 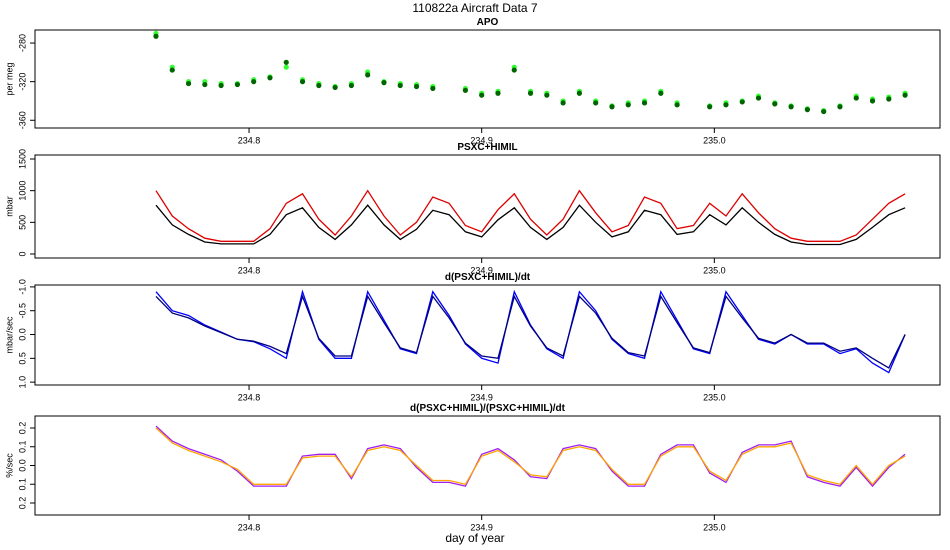 I want to click on y-axis-label: mbar, so click(x=9, y=206).